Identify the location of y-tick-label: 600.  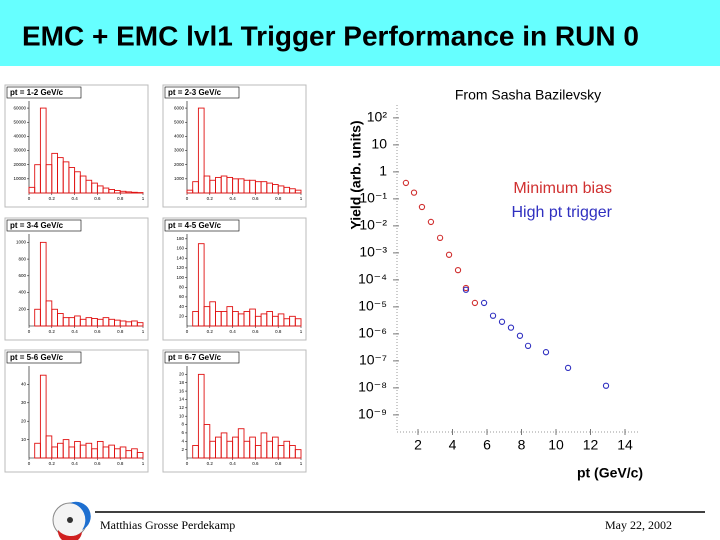
(22, 275).